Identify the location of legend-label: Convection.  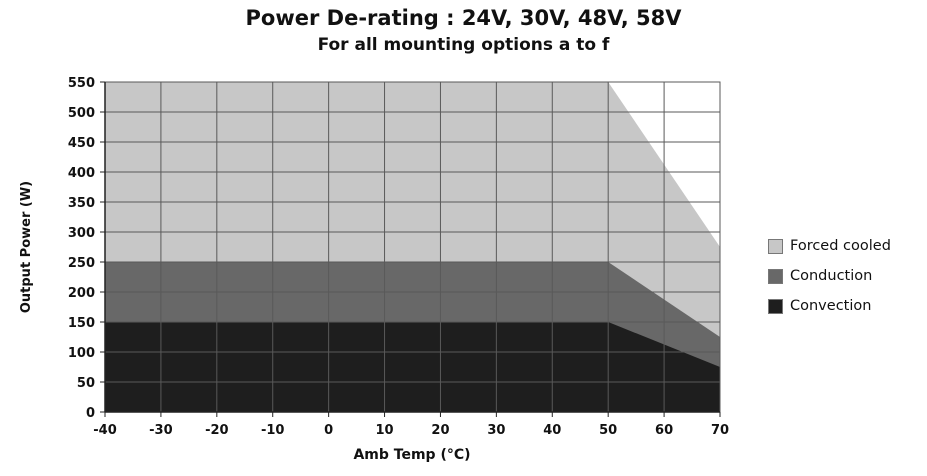
(831, 306).